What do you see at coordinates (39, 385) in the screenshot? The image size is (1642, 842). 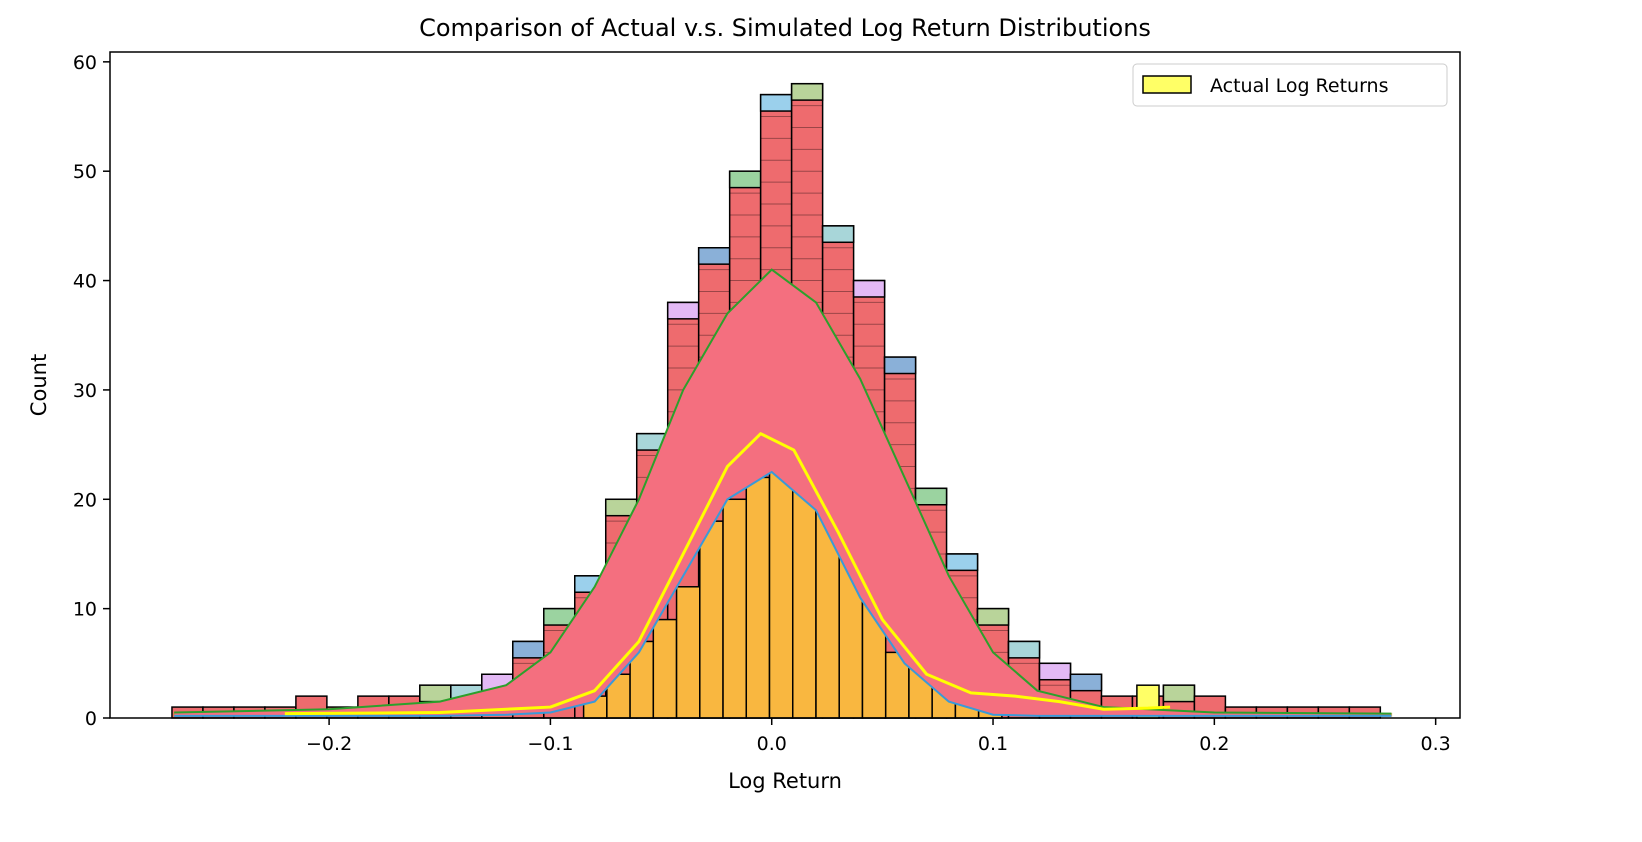 I see `y-axis-label: Count` at bounding box center [39, 385].